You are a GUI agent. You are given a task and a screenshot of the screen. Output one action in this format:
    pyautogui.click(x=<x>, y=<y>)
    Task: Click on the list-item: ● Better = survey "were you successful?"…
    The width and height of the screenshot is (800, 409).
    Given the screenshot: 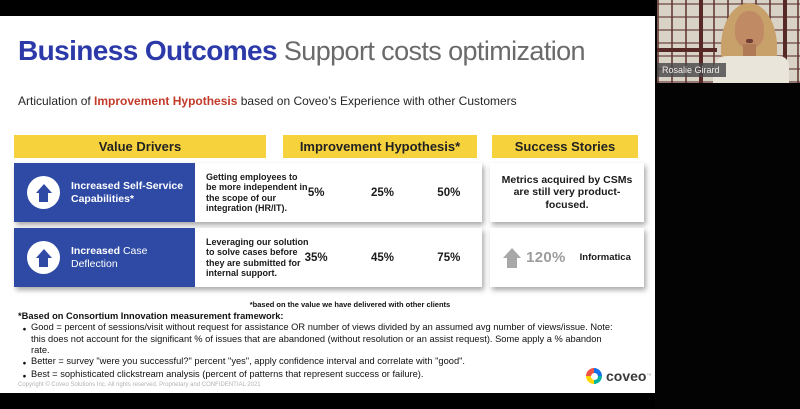 What is the action you would take?
    pyautogui.click(x=319, y=362)
    